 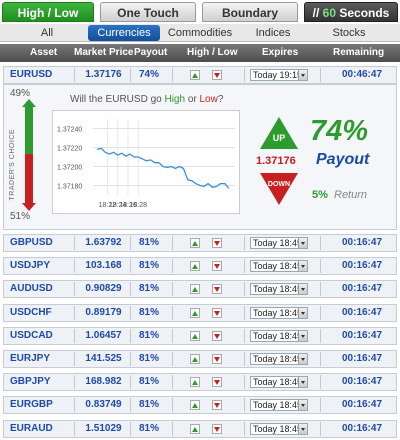 What do you see at coordinates (103, 312) in the screenshot?
I see `market-price: 0.89179` at bounding box center [103, 312].